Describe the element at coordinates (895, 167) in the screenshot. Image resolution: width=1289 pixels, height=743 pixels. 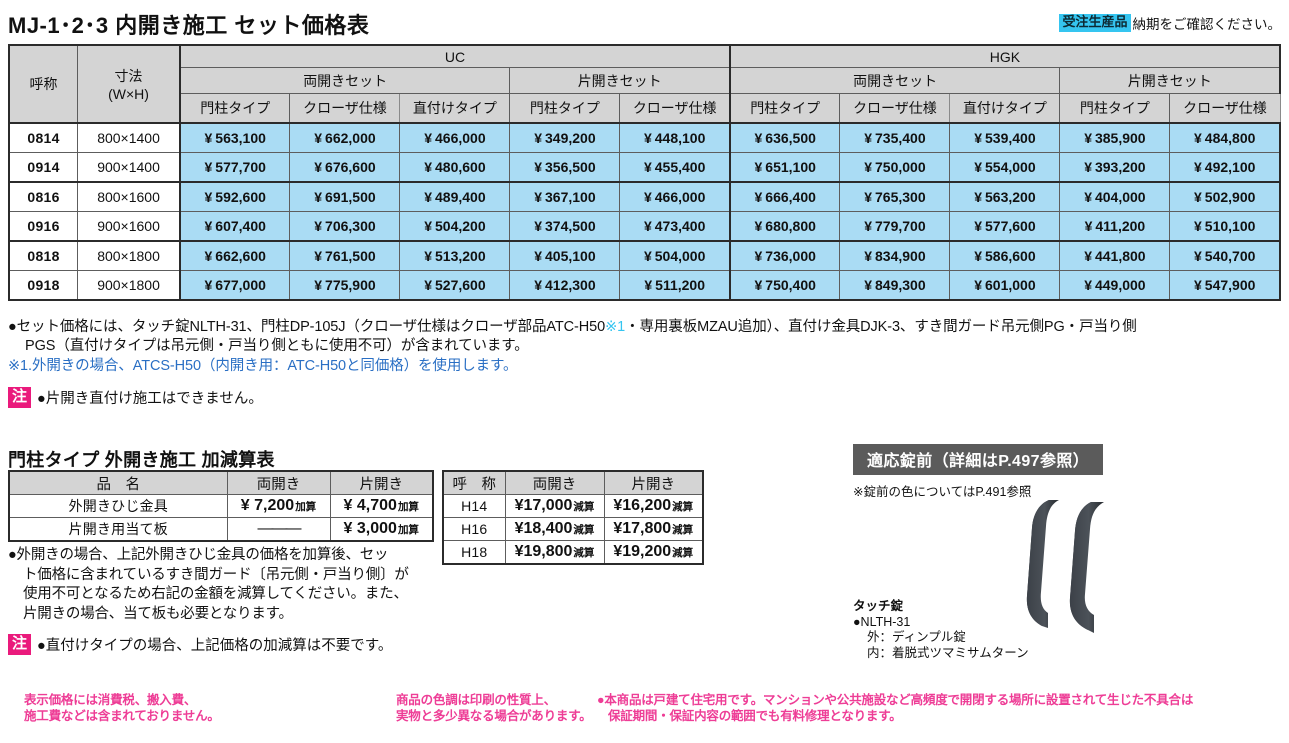
I see `price-cell: ¥750,000` at that location.